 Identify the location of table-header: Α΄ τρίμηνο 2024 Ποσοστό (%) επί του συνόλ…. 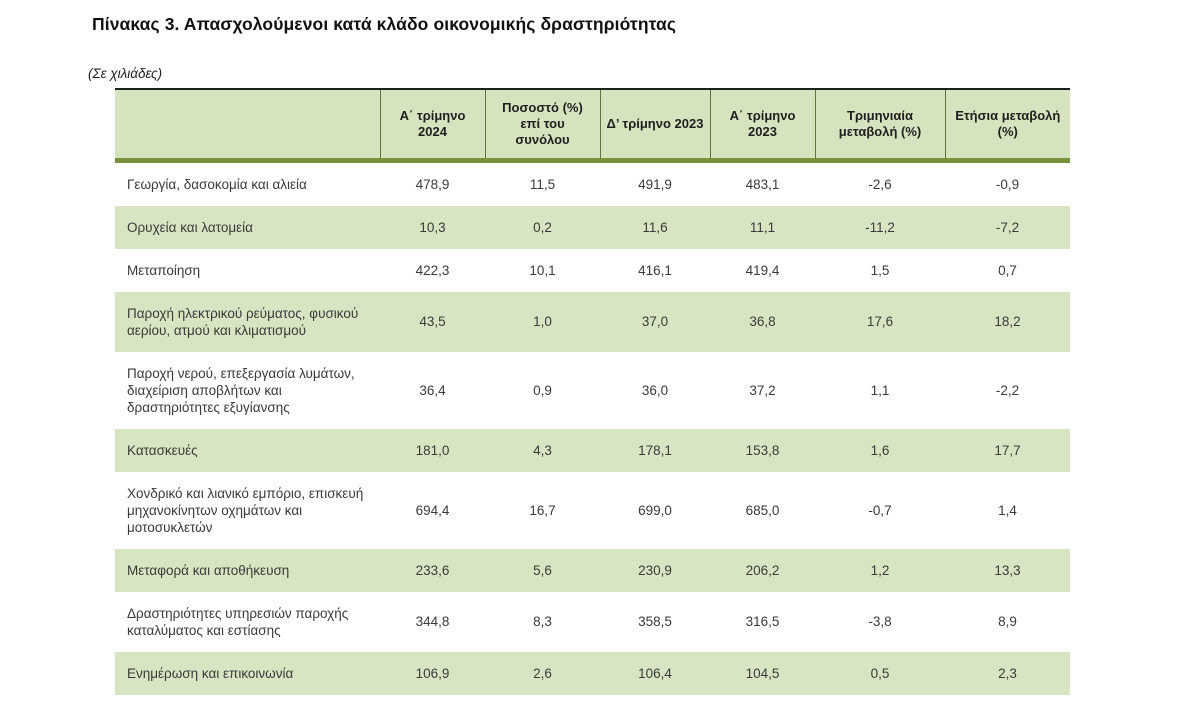
(592, 125).